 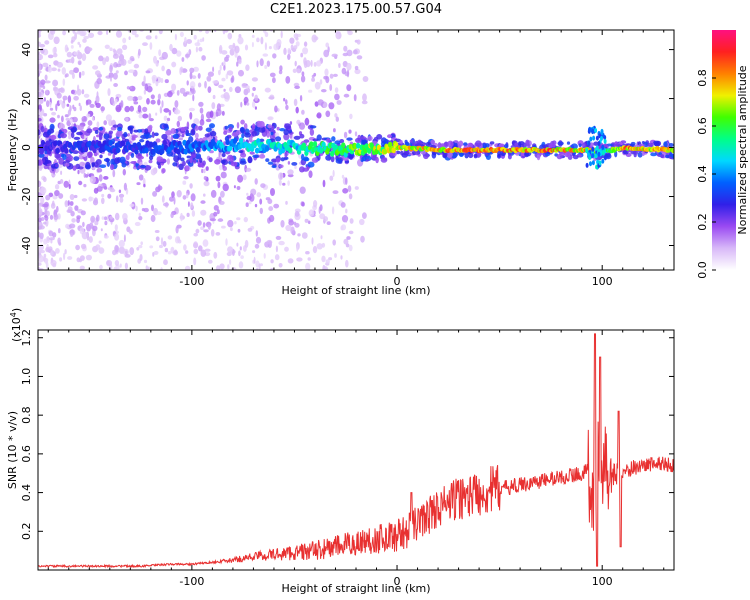 What do you see at coordinates (26, 377) in the screenshot?
I see `snr-y-tick-label: 1.0` at bounding box center [26, 377].